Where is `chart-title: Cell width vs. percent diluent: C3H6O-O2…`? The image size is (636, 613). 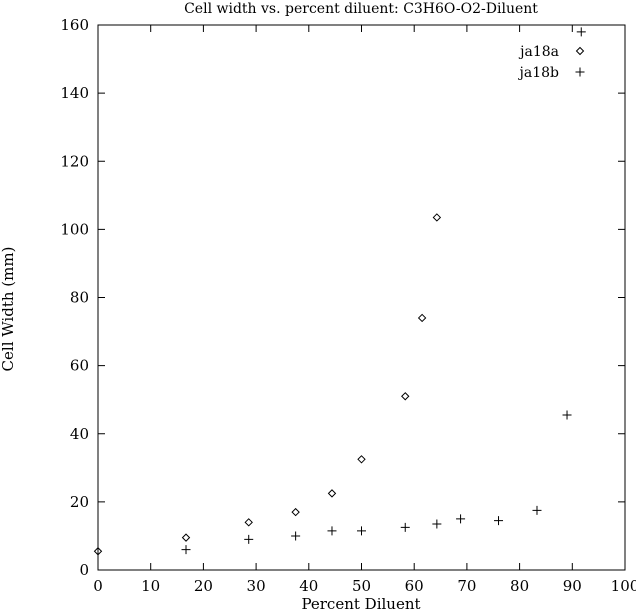 chart-title: Cell width vs. percent diluent: C3H6O-O2… is located at coordinates (361, 9).